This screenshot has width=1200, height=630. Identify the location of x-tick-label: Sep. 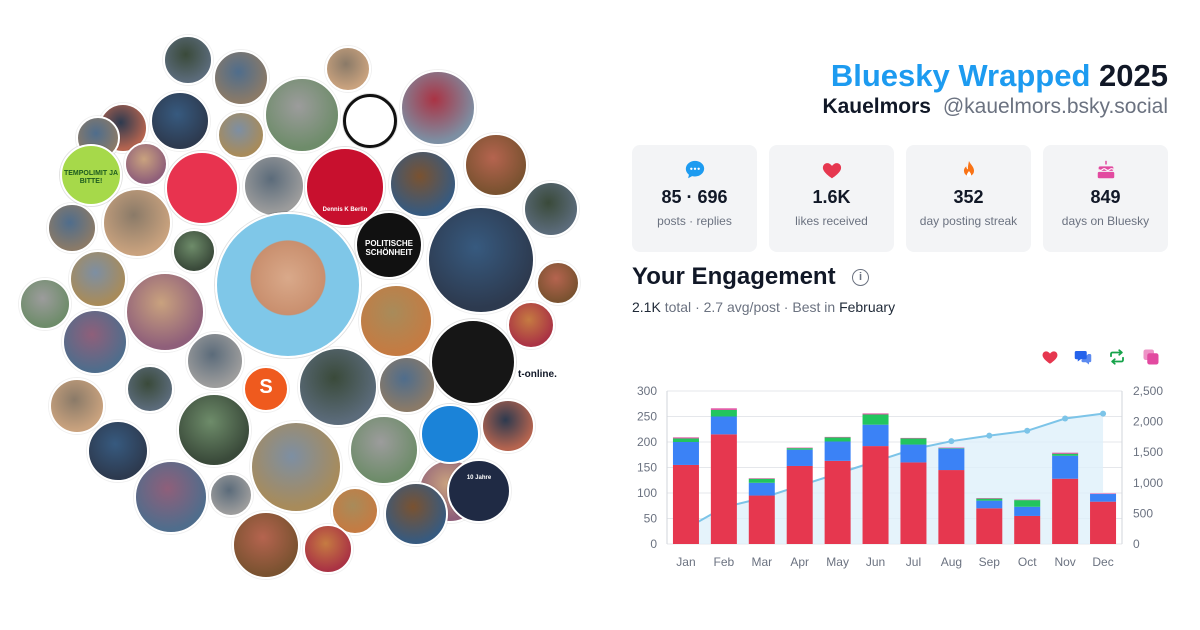
(990, 562).